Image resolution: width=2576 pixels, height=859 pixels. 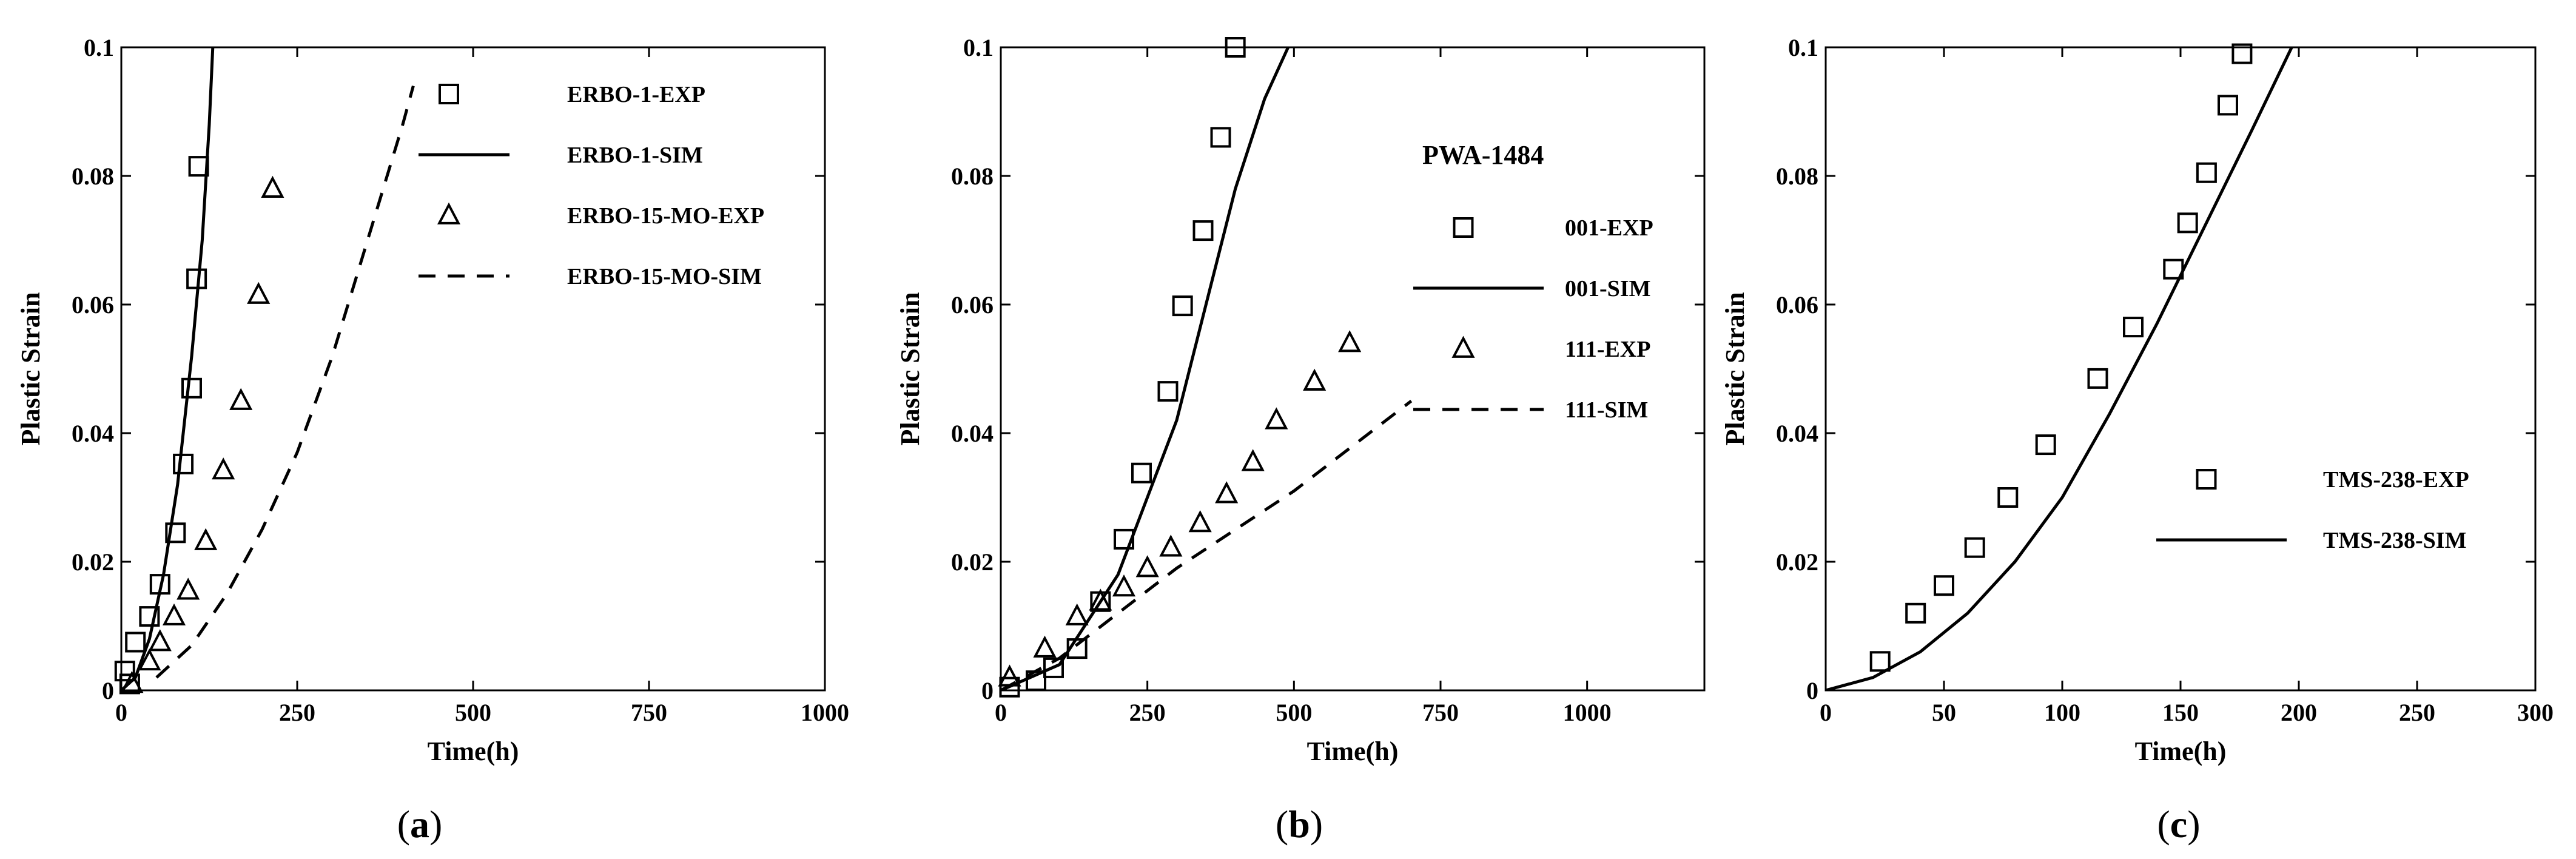 What do you see at coordinates (2180, 712) in the screenshot?
I see `x-tick-label: 150` at bounding box center [2180, 712].